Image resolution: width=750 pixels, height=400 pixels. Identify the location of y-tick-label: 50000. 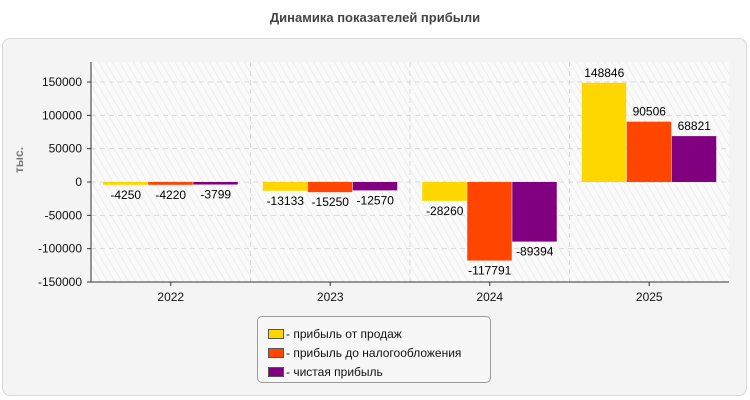
(66, 149).